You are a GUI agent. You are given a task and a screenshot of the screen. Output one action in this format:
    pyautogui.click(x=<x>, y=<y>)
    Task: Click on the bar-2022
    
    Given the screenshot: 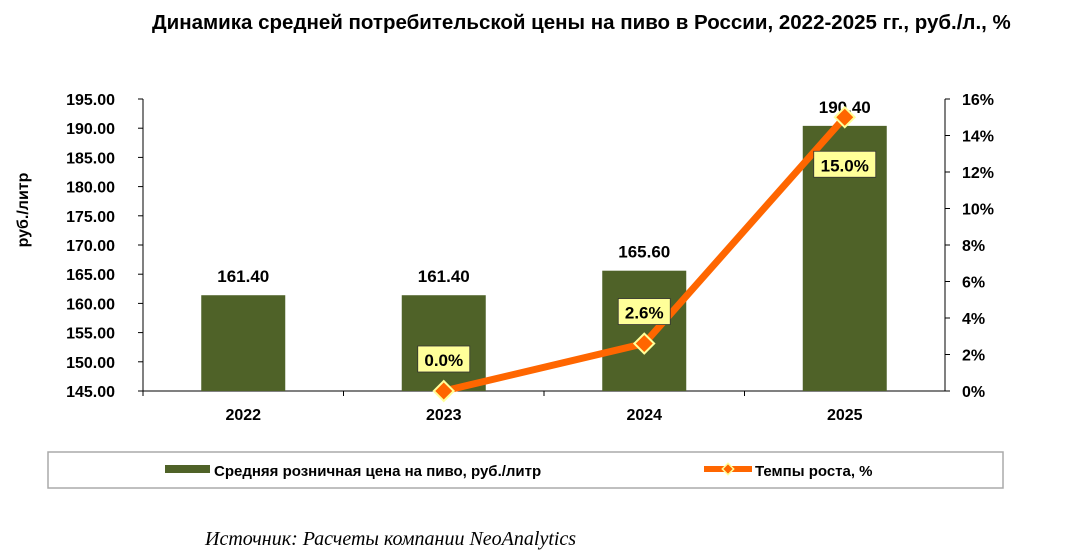 What is the action you would take?
    pyautogui.click(x=243, y=343)
    